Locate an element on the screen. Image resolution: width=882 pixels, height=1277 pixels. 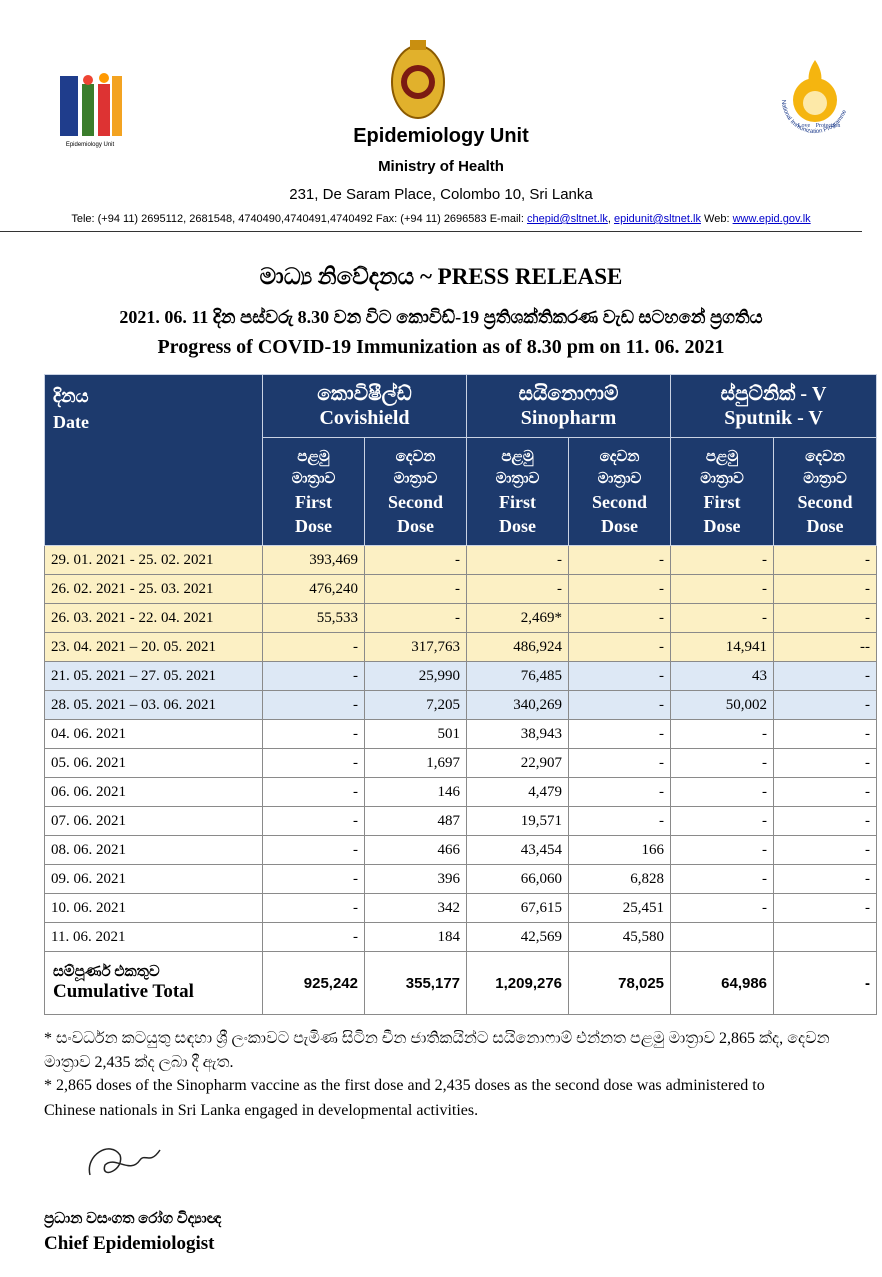
value-cell: 4,479 is located at coordinates (518, 792).